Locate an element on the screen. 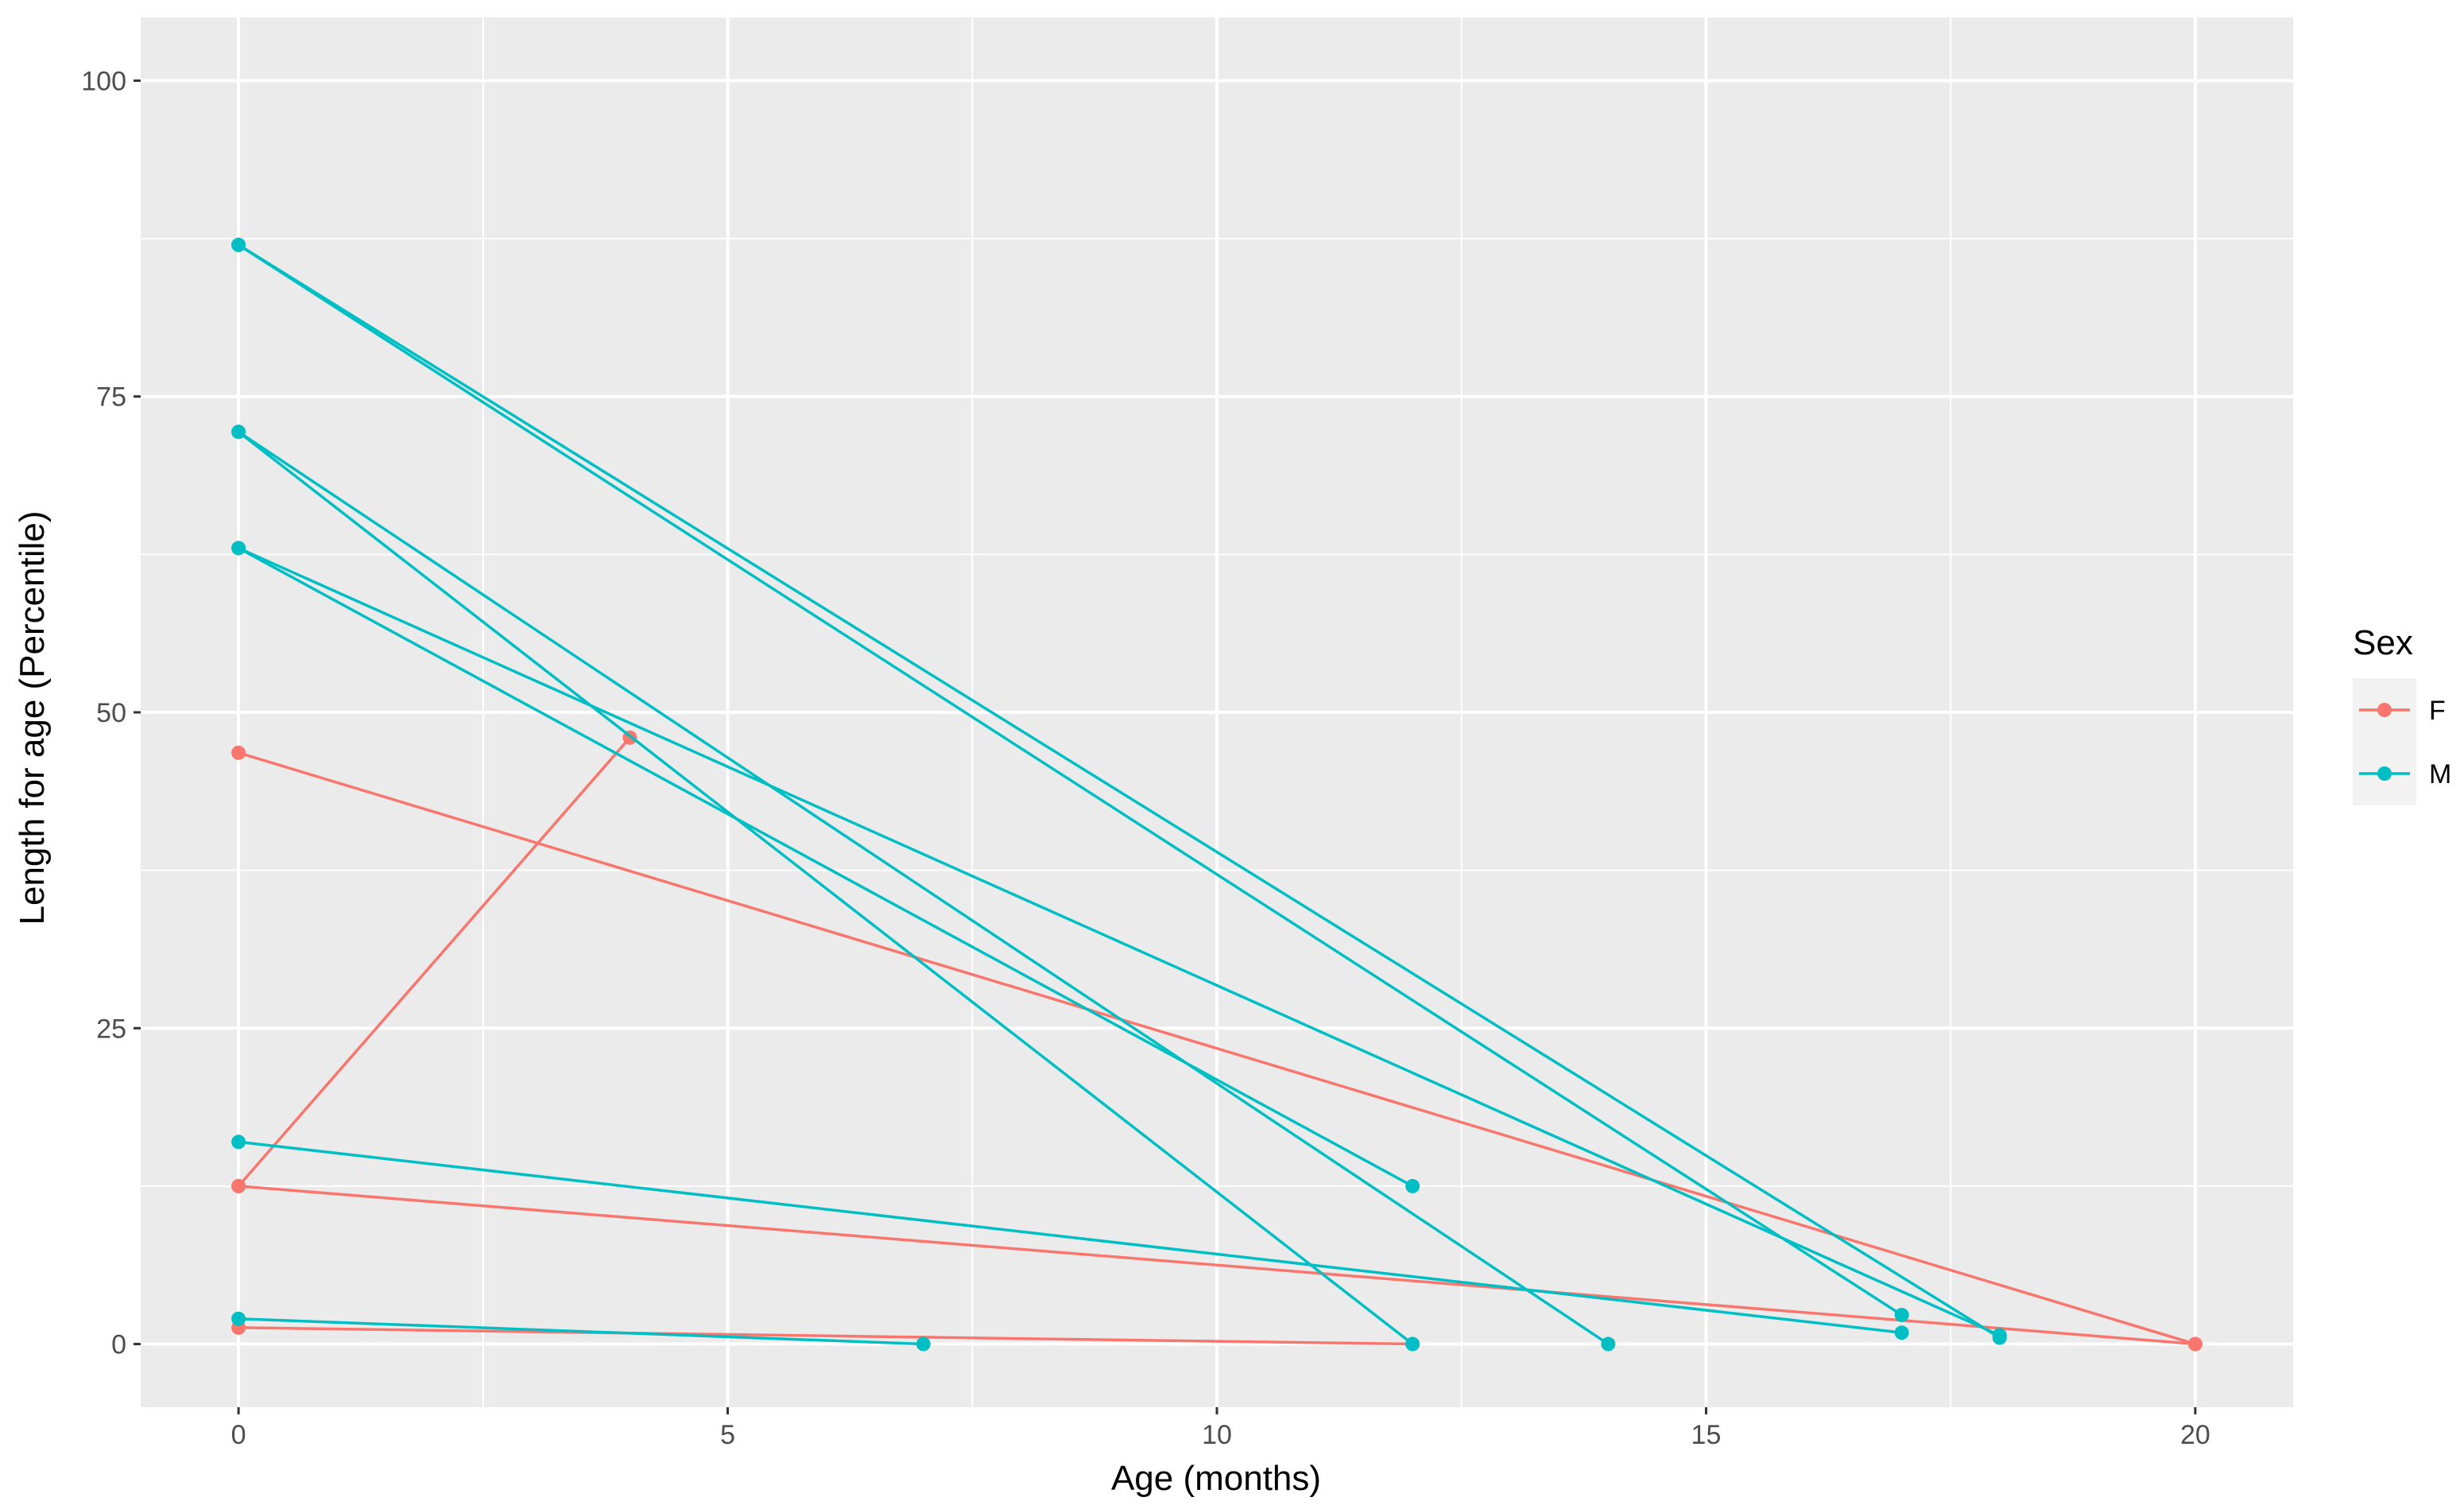 This screenshot has height=1505, width=2464. legend-entry-M: M is located at coordinates (2402, 773).